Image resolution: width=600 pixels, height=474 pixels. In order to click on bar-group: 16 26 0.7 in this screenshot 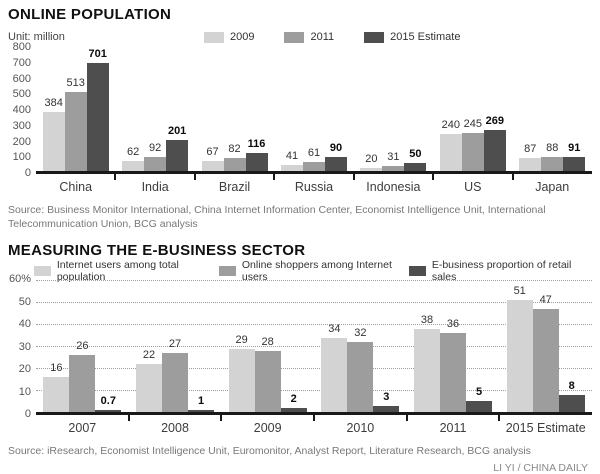, I will do `click(83, 351)`.